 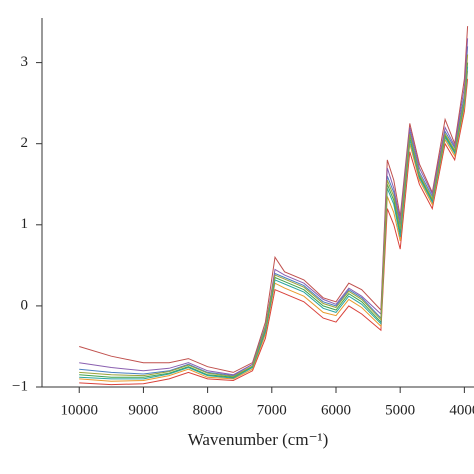 What do you see at coordinates (20, 386) in the screenshot?
I see `y-tick-label: −1` at bounding box center [20, 386].